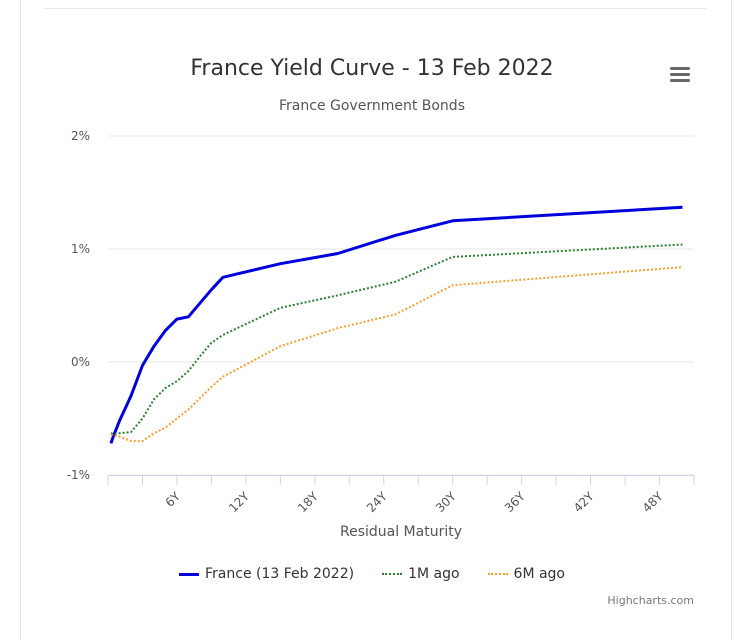 The height and width of the screenshot is (640, 744). I want to click on x-tick-label: 30Y, so click(446, 502).